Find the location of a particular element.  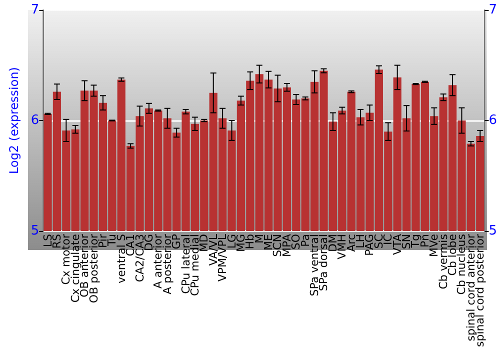

y2-tick-label: 7 is located at coordinates (493, 10).